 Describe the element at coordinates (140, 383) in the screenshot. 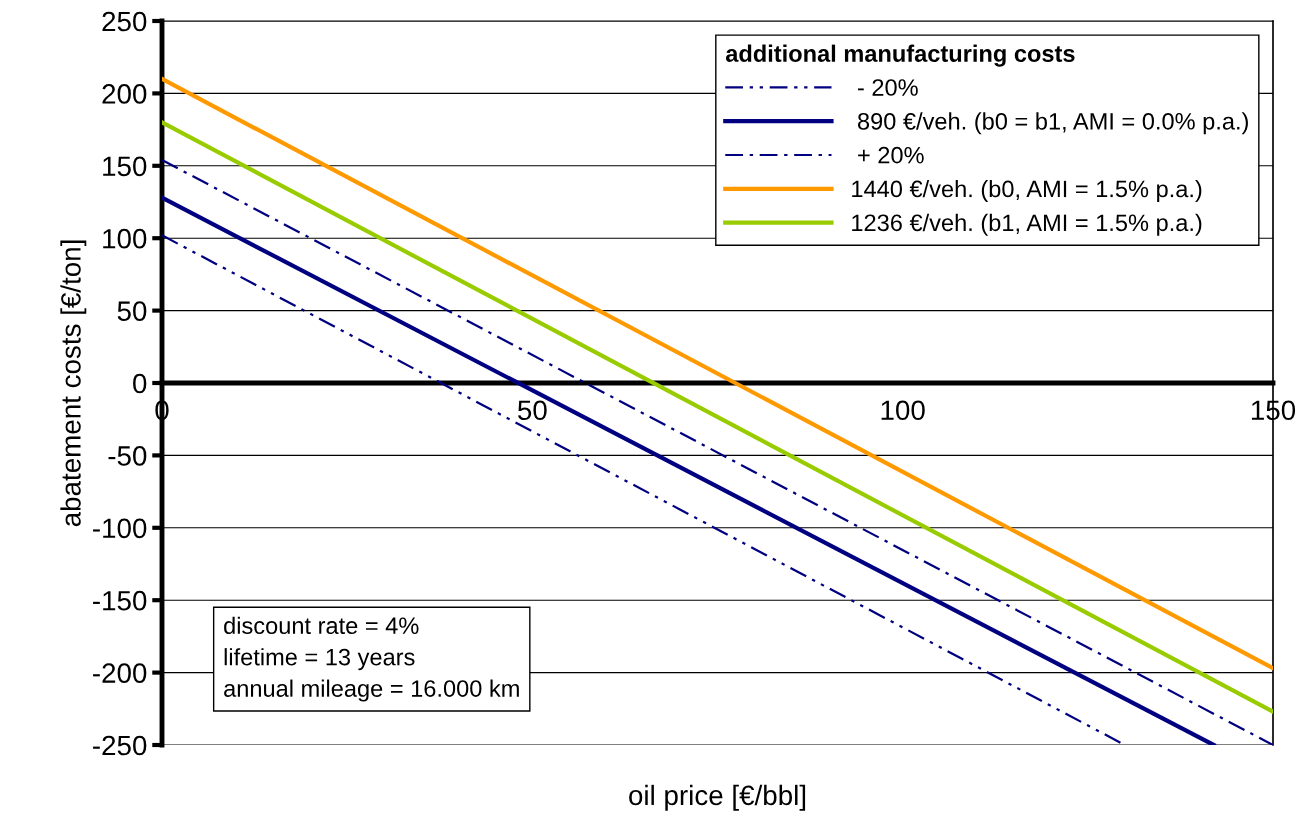

I see `y-tick-label: 0` at that location.